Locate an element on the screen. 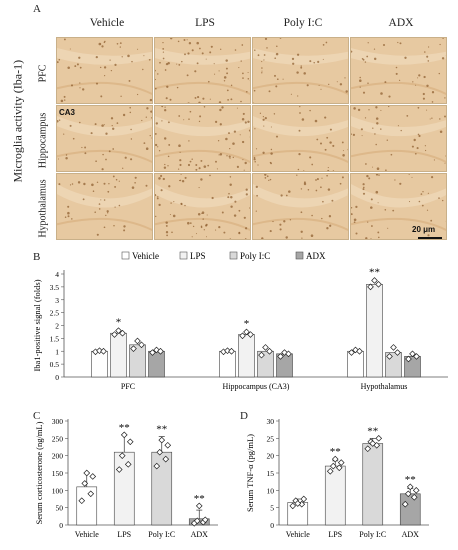 The width and height of the screenshot is (458, 550). x-tick-label: LPS is located at coordinates (124, 534).